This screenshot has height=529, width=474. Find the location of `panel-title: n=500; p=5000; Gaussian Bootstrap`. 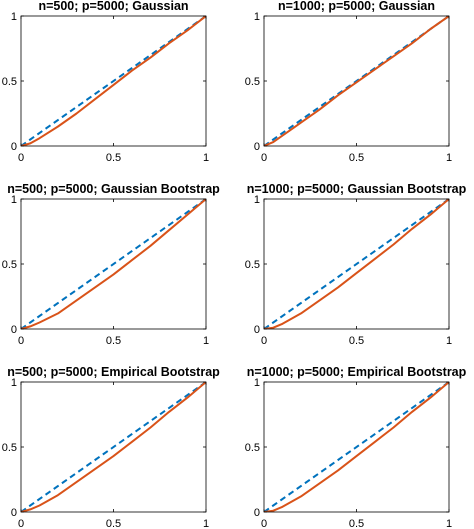

panel-title: n=500; p=5000; Gaussian Bootstrap is located at coordinates (113, 189).